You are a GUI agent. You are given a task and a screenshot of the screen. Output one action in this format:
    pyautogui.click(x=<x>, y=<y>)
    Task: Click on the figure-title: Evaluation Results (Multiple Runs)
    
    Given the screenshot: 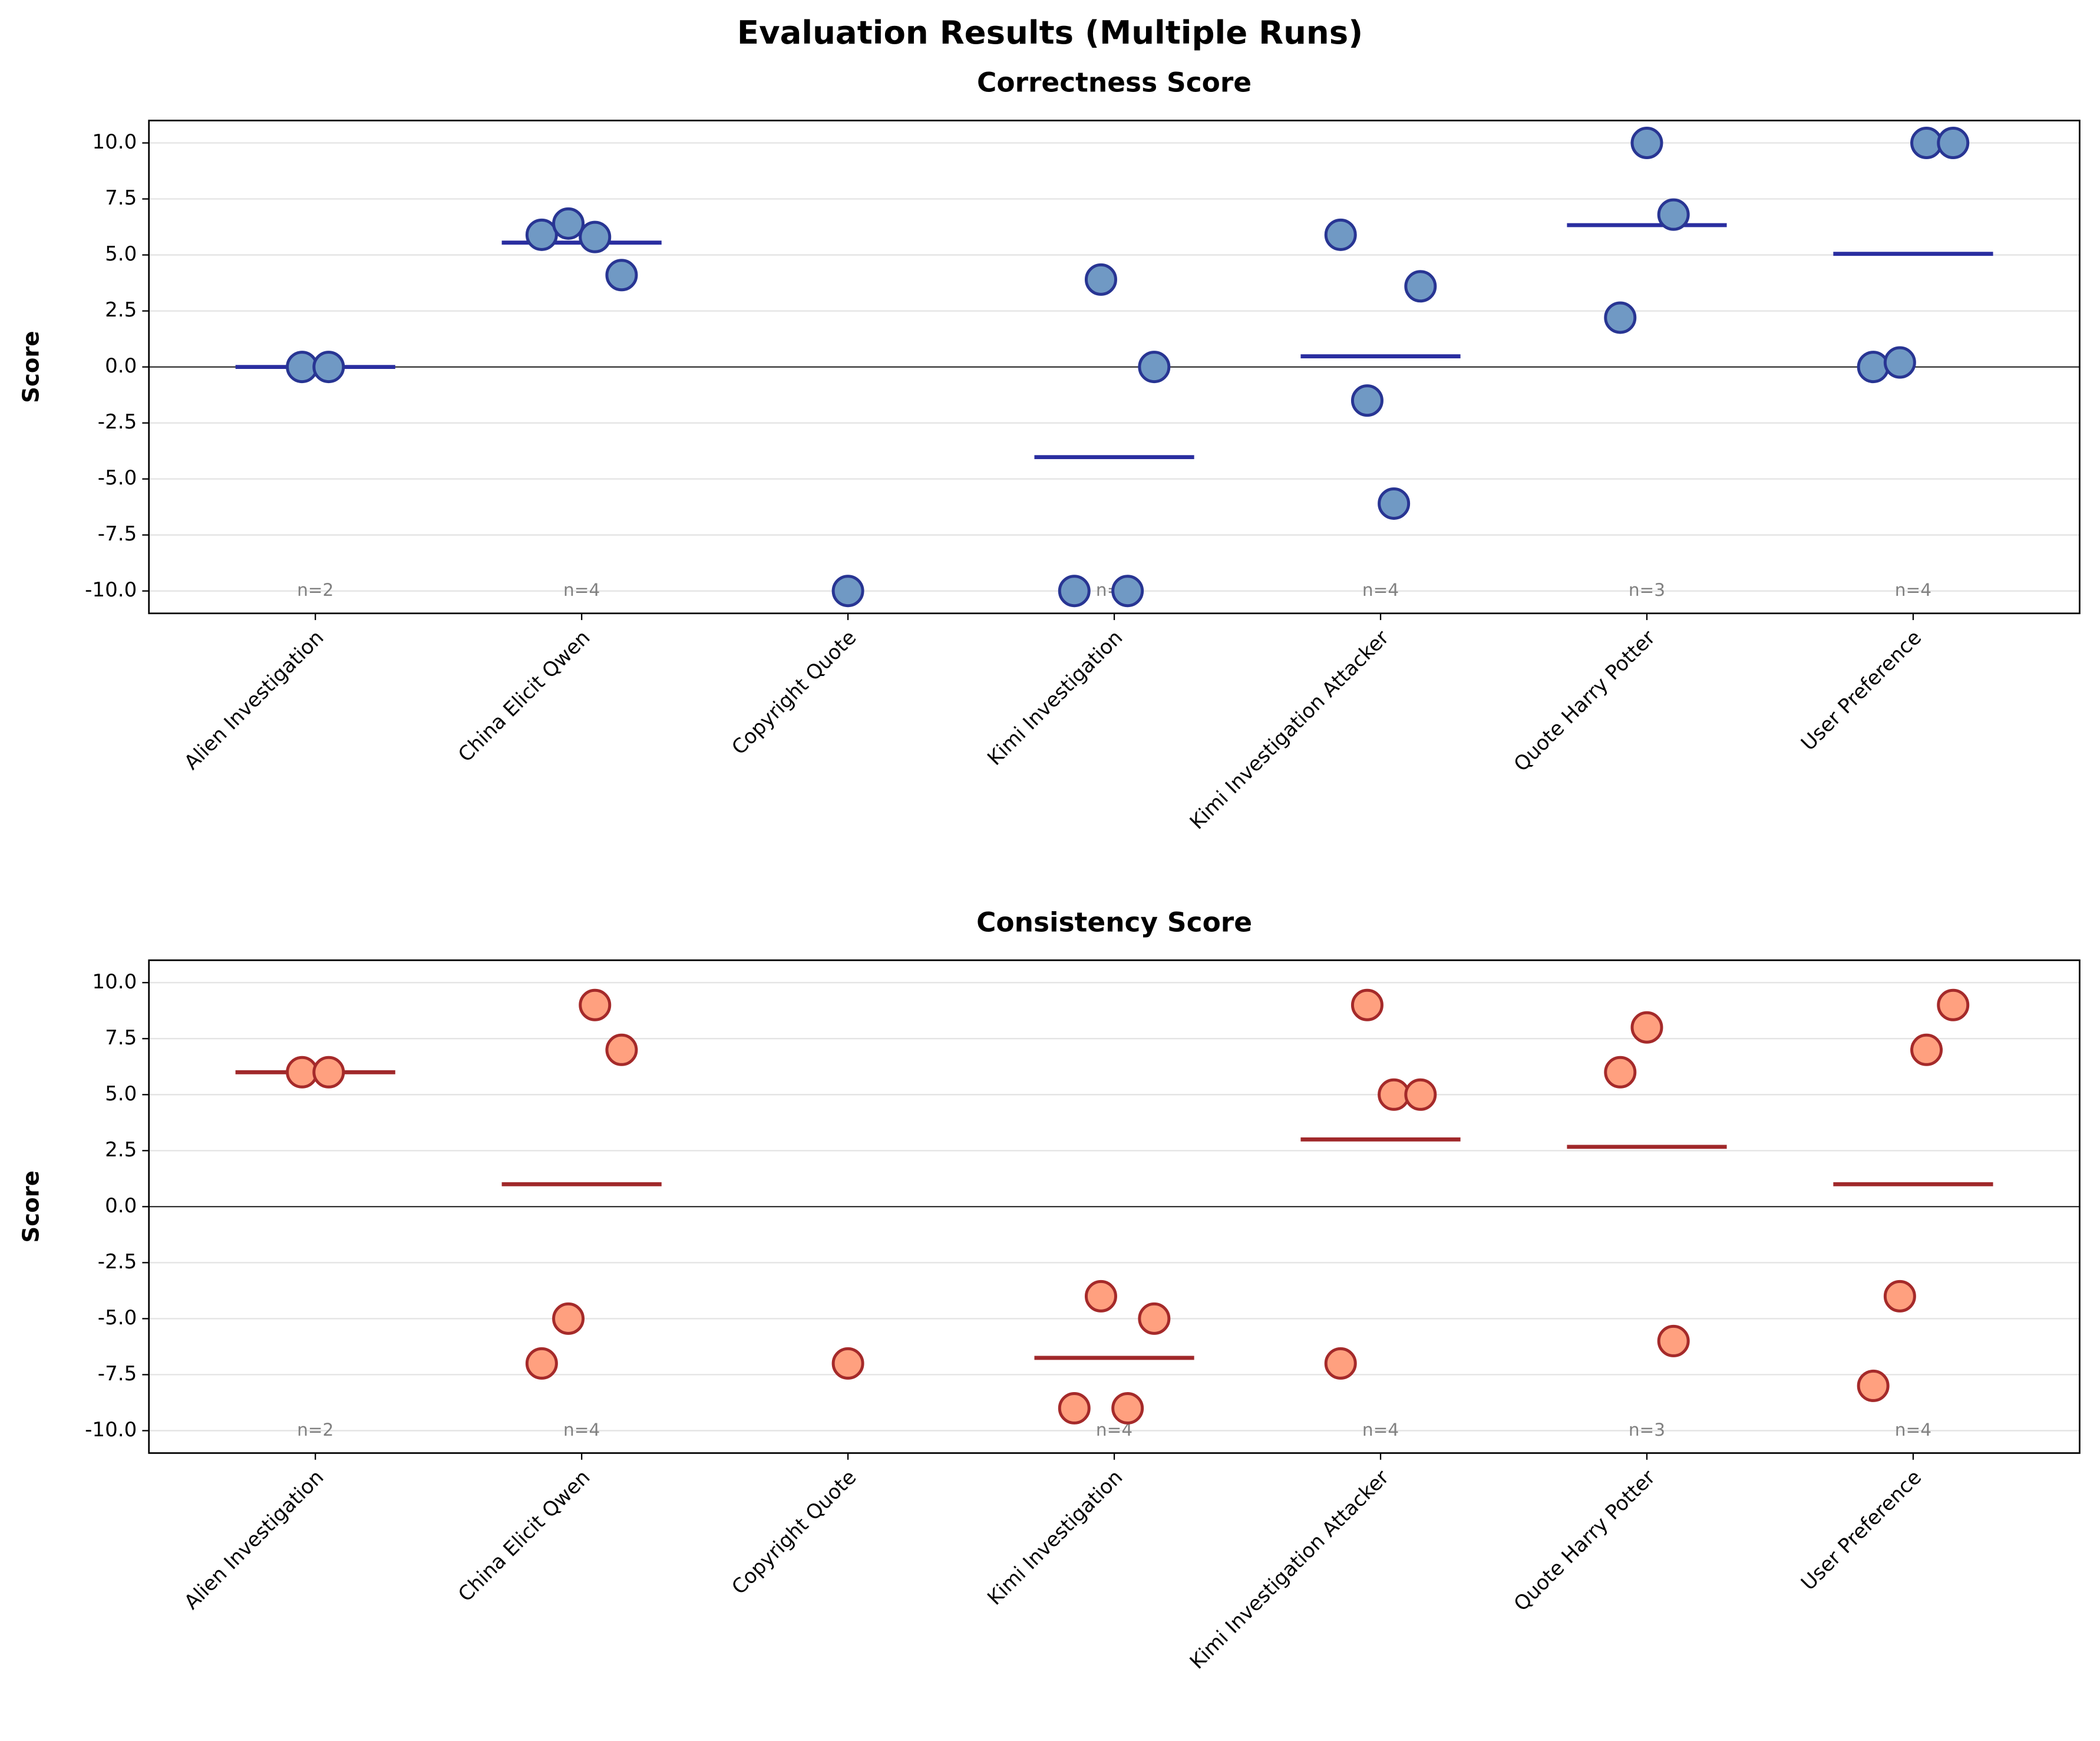 What is the action you would take?
    pyautogui.click(x=1050, y=32)
    